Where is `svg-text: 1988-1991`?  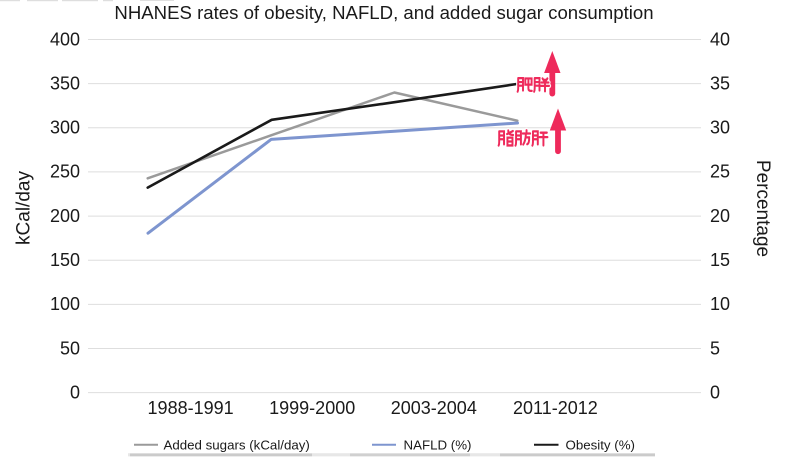 svg-text: 1988-1991 is located at coordinates (191, 408).